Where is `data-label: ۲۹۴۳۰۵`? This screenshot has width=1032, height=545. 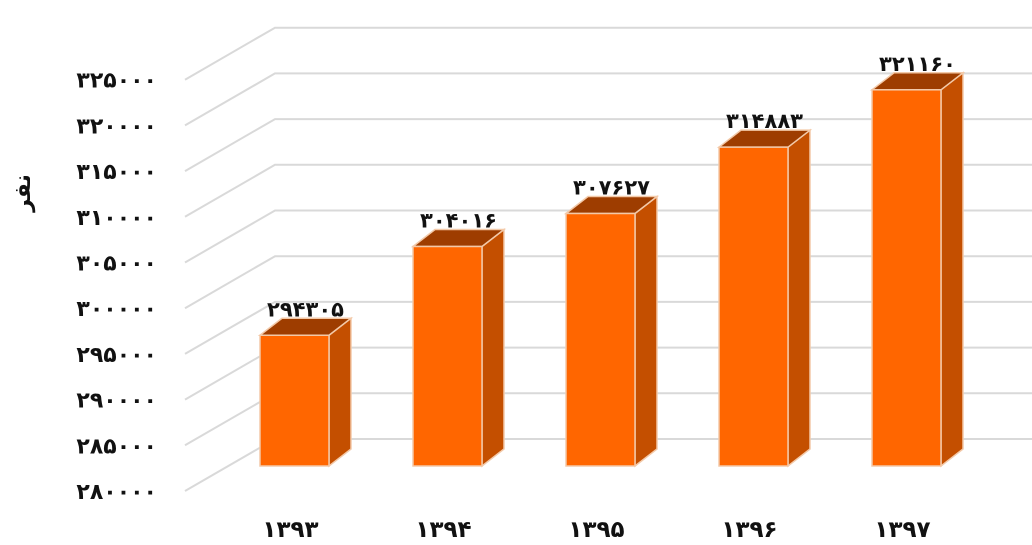 data-label: ۲۹۴۳۰۵ is located at coordinates (305, 309).